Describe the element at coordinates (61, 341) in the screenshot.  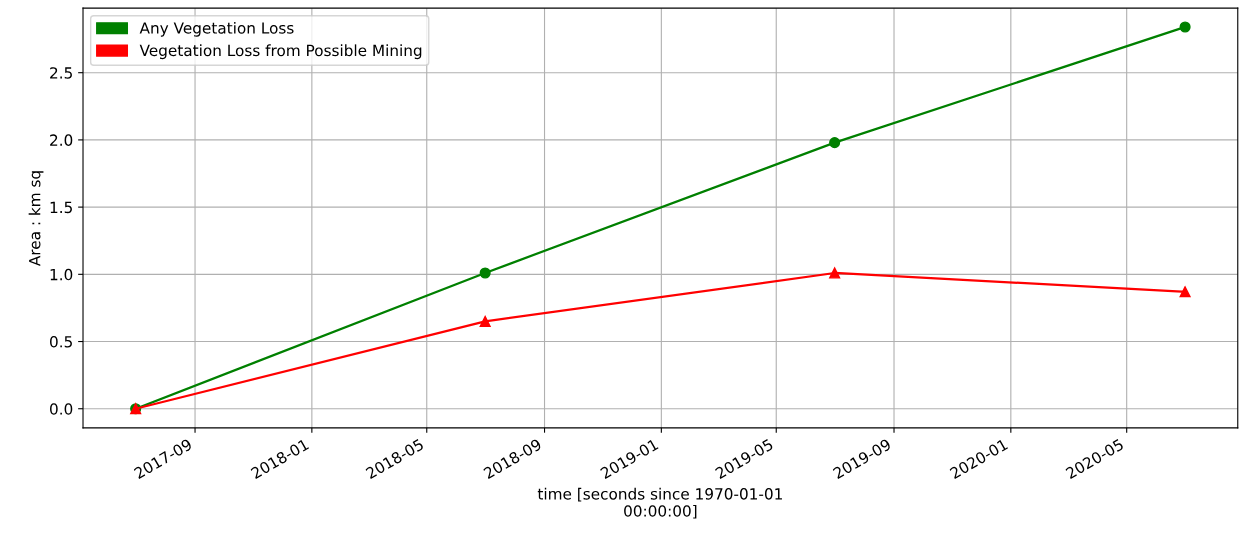
I see `y-tick-label: 0.5` at that location.